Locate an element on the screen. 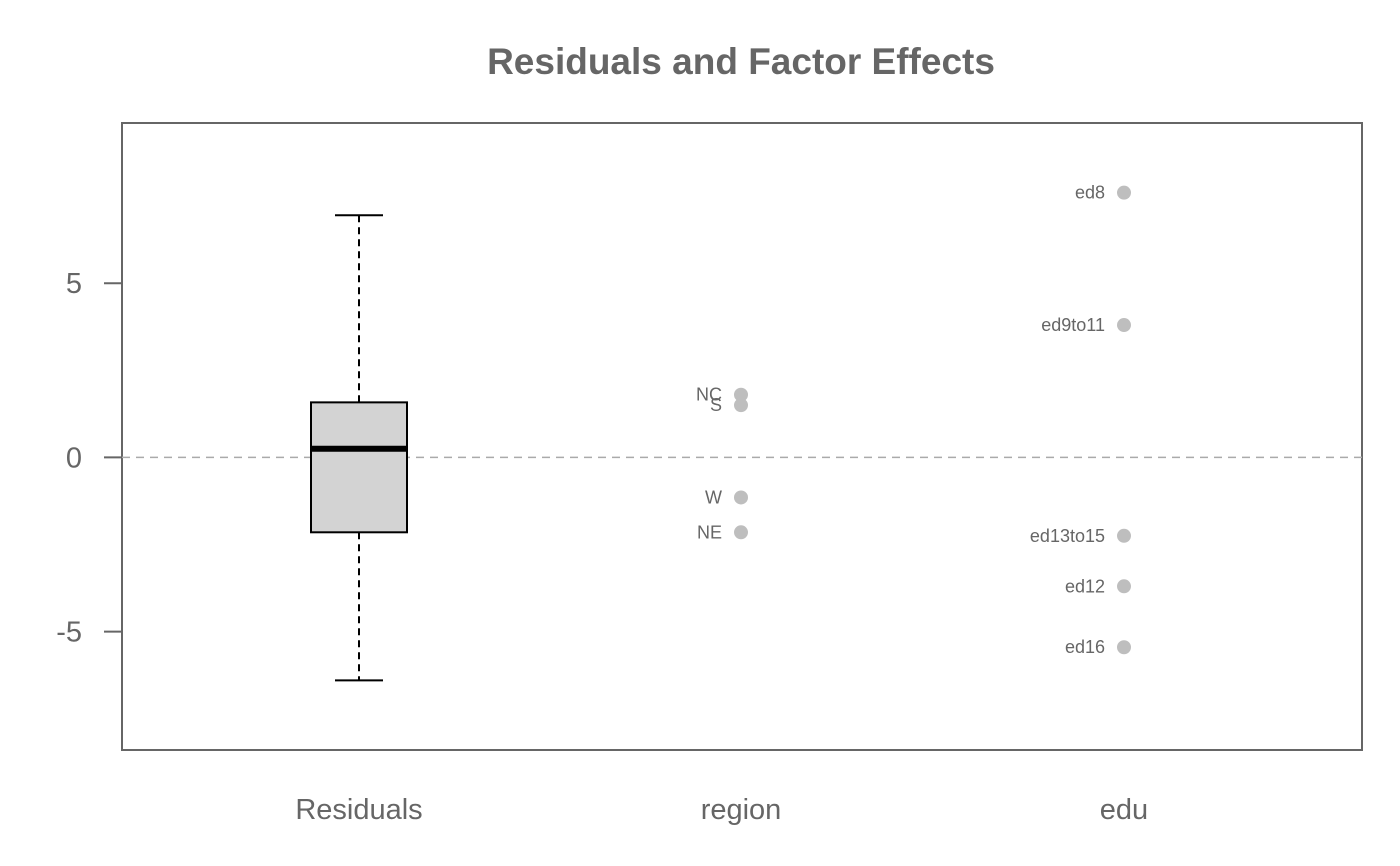 Image resolution: width=1400 pixels, height=866 pixels. factor-point-label: ed12 is located at coordinates (1085, 586).